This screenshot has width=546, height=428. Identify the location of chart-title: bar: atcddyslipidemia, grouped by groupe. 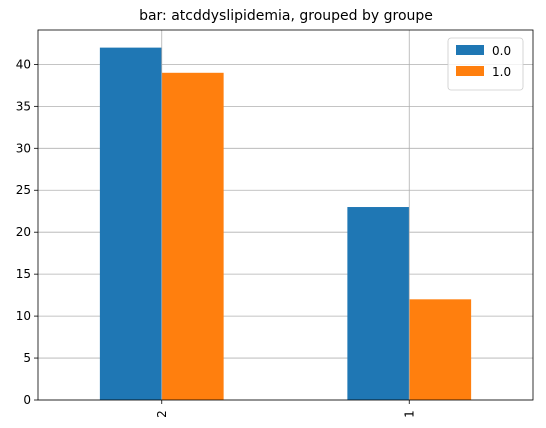
(286, 16).